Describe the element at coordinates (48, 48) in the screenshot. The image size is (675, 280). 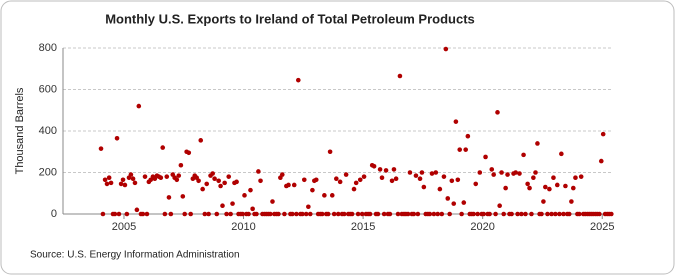
I see `y-tick-label: 800` at that location.